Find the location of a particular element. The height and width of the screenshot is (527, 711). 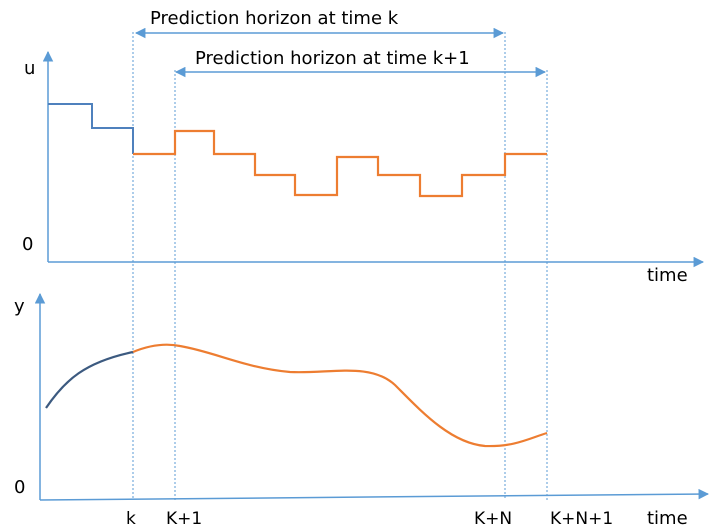

top-zero-label: 0 is located at coordinates (27, 244).